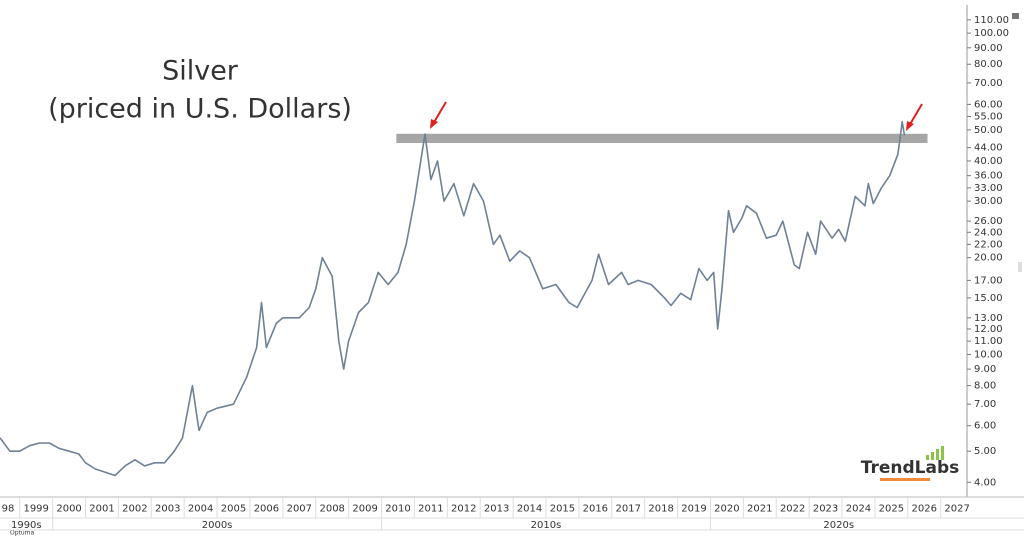 Image resolution: width=1024 pixels, height=538 pixels. Describe the element at coordinates (546, 525) in the screenshot. I see `decade-label: 2010s` at that location.